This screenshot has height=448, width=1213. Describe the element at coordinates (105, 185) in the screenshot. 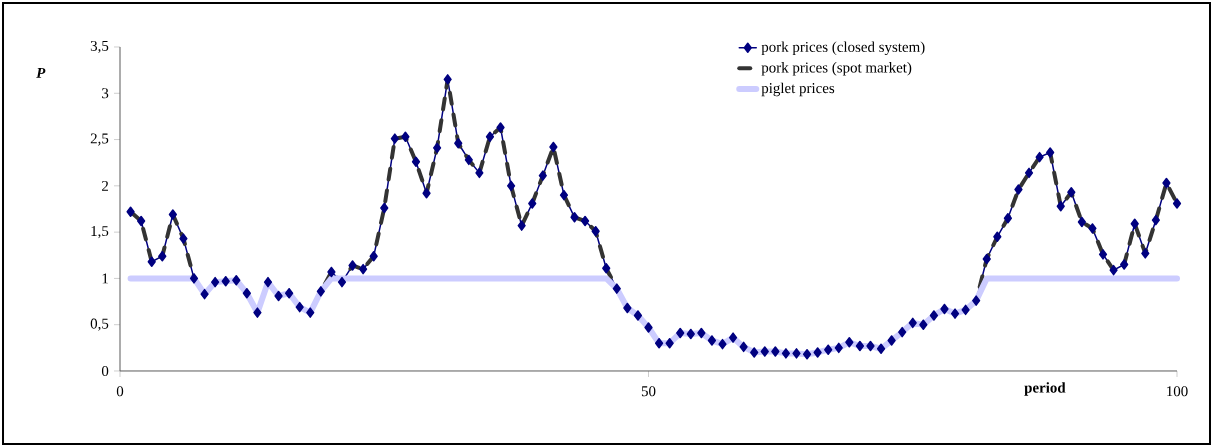

I see `y-tick-label: 2` at that location.